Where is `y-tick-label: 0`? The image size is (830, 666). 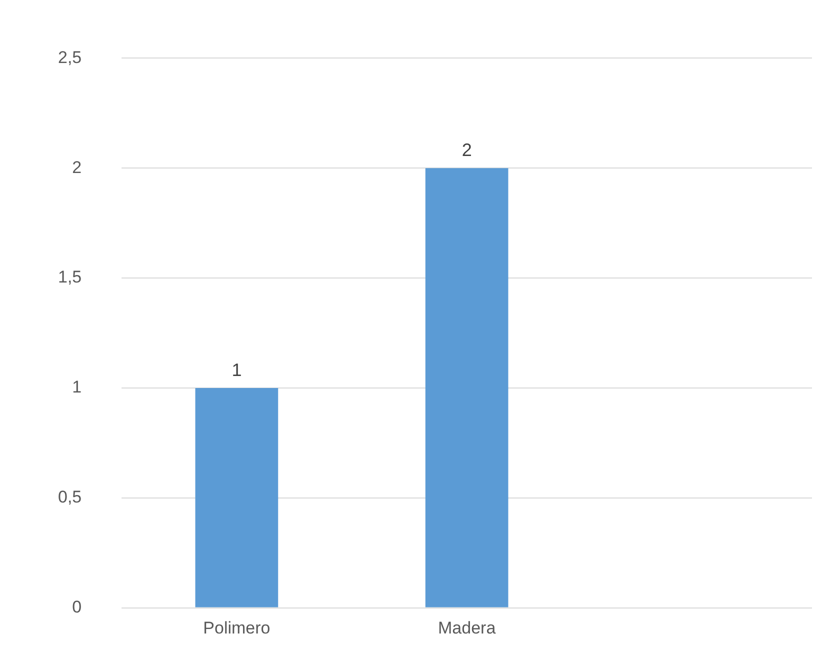 y-tick-label: 0 is located at coordinates (77, 606).